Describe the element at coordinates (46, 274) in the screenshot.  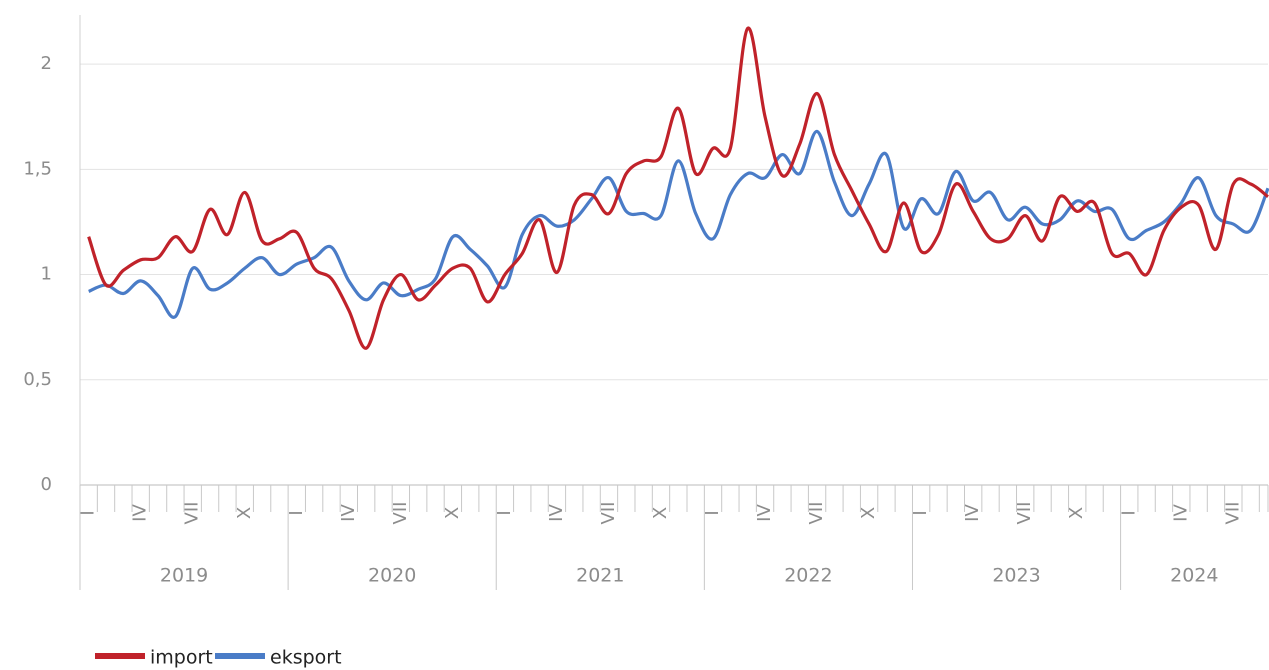
I see `y-tick-label: 1` at that location.